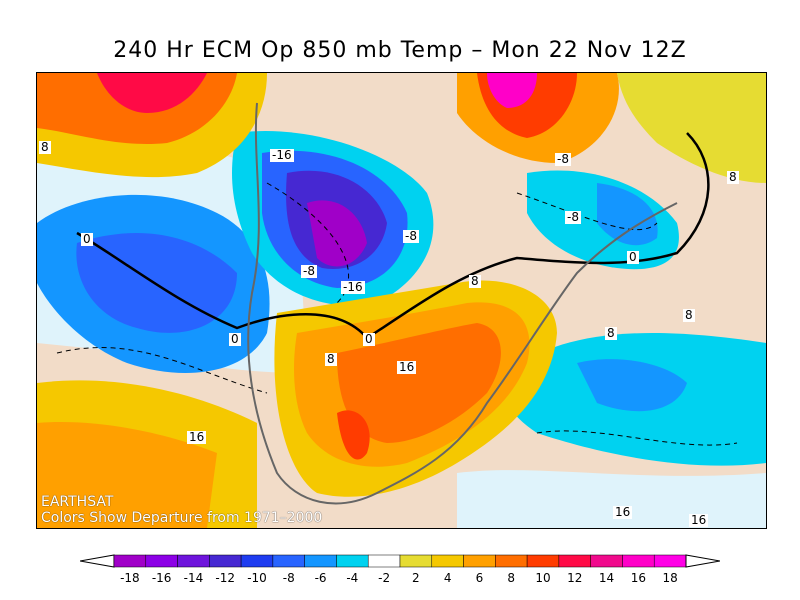 Image resolution: width=800 pixels, height=600 pixels. I want to click on legend-tick-label: -2, so click(384, 578).